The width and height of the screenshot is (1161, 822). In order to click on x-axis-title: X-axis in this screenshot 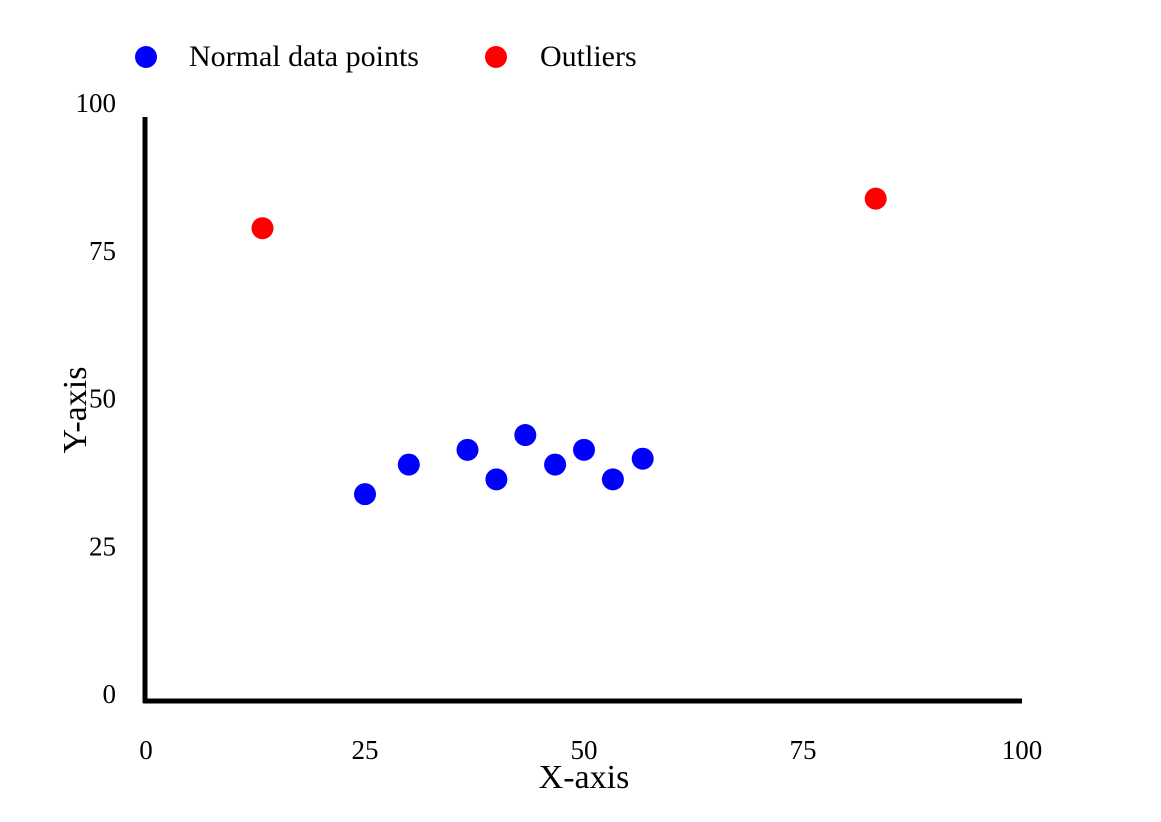, I will do `click(584, 777)`.